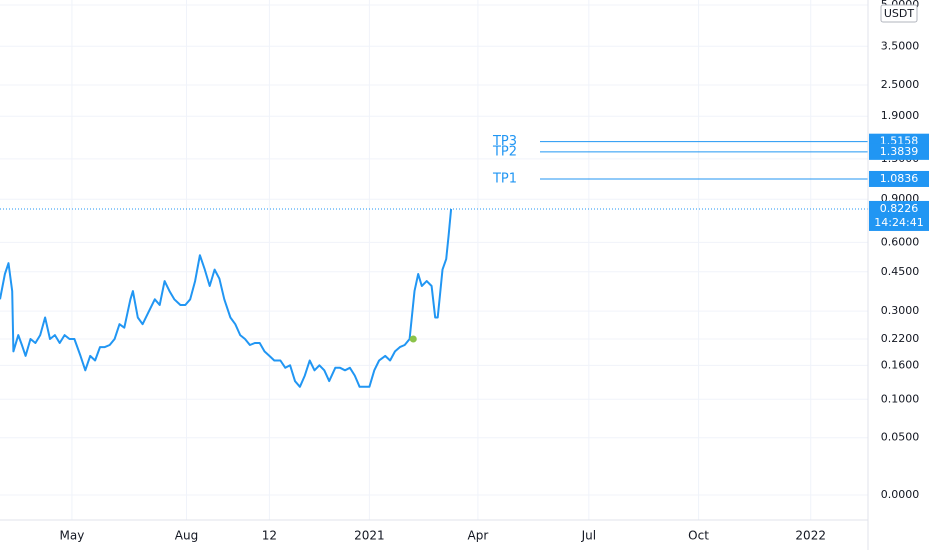  What do you see at coordinates (588, 536) in the screenshot?
I see `x-tick-label: Jul` at bounding box center [588, 536].